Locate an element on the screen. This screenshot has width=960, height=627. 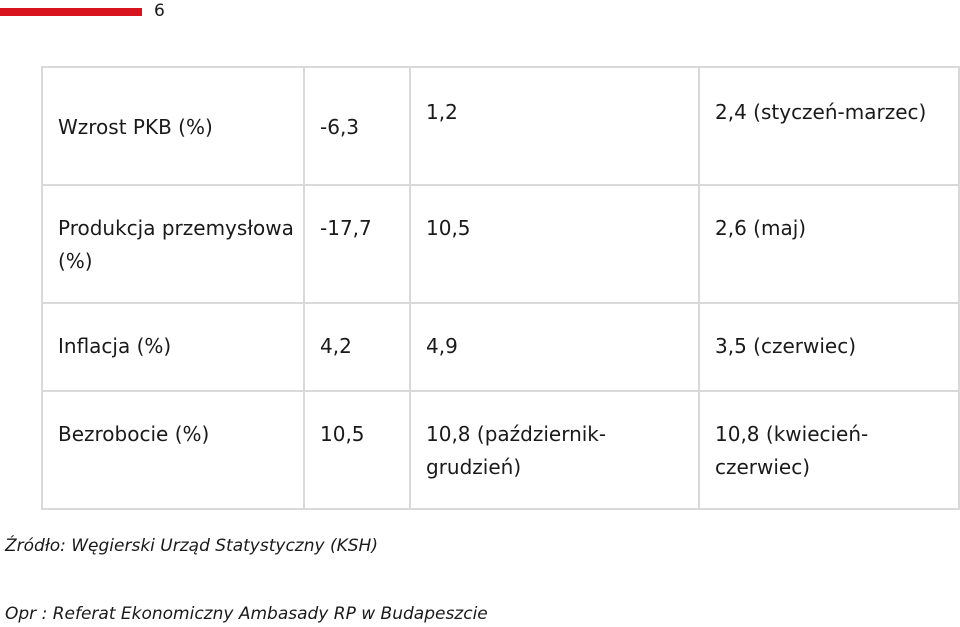
table-cell: -6,3 is located at coordinates (357, 126).